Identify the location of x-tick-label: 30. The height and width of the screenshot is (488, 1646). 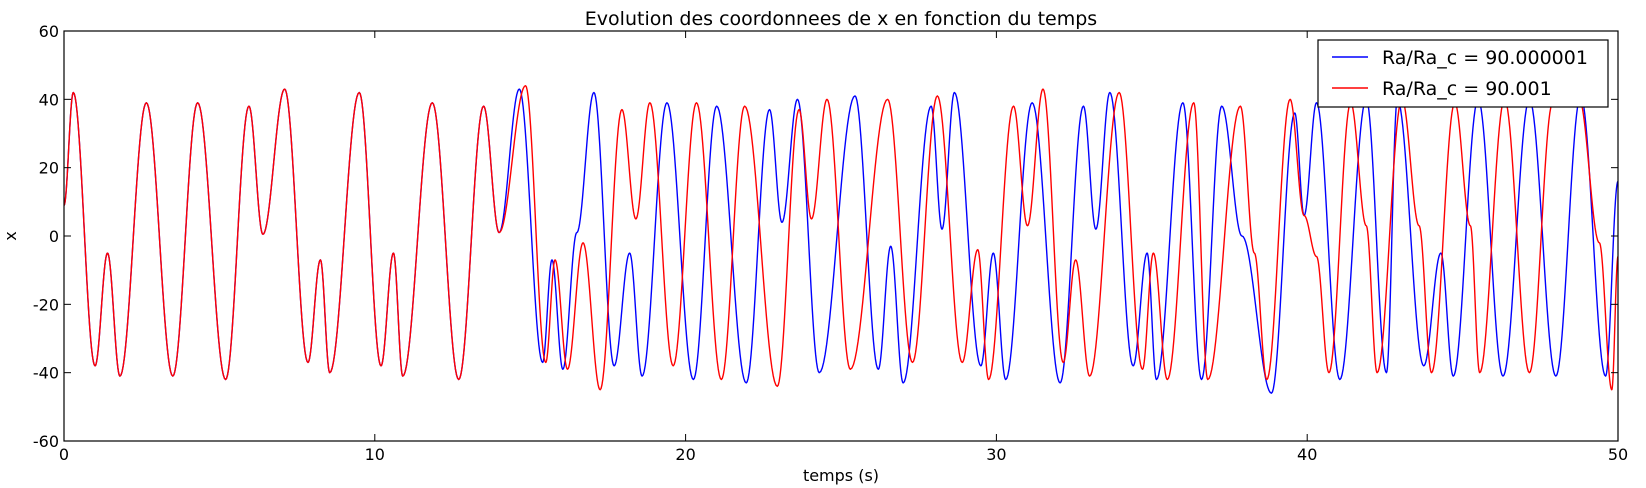
(996, 454).